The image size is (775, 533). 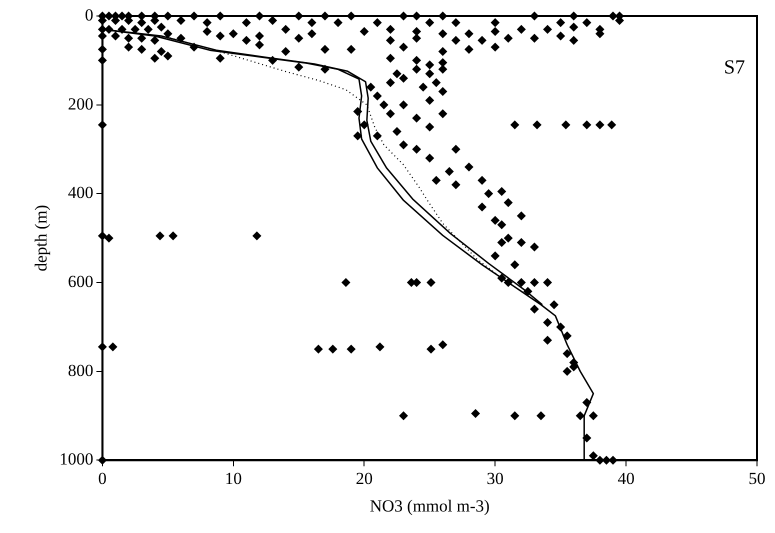 I want to click on y-tick-label: 0, so click(x=89, y=14).